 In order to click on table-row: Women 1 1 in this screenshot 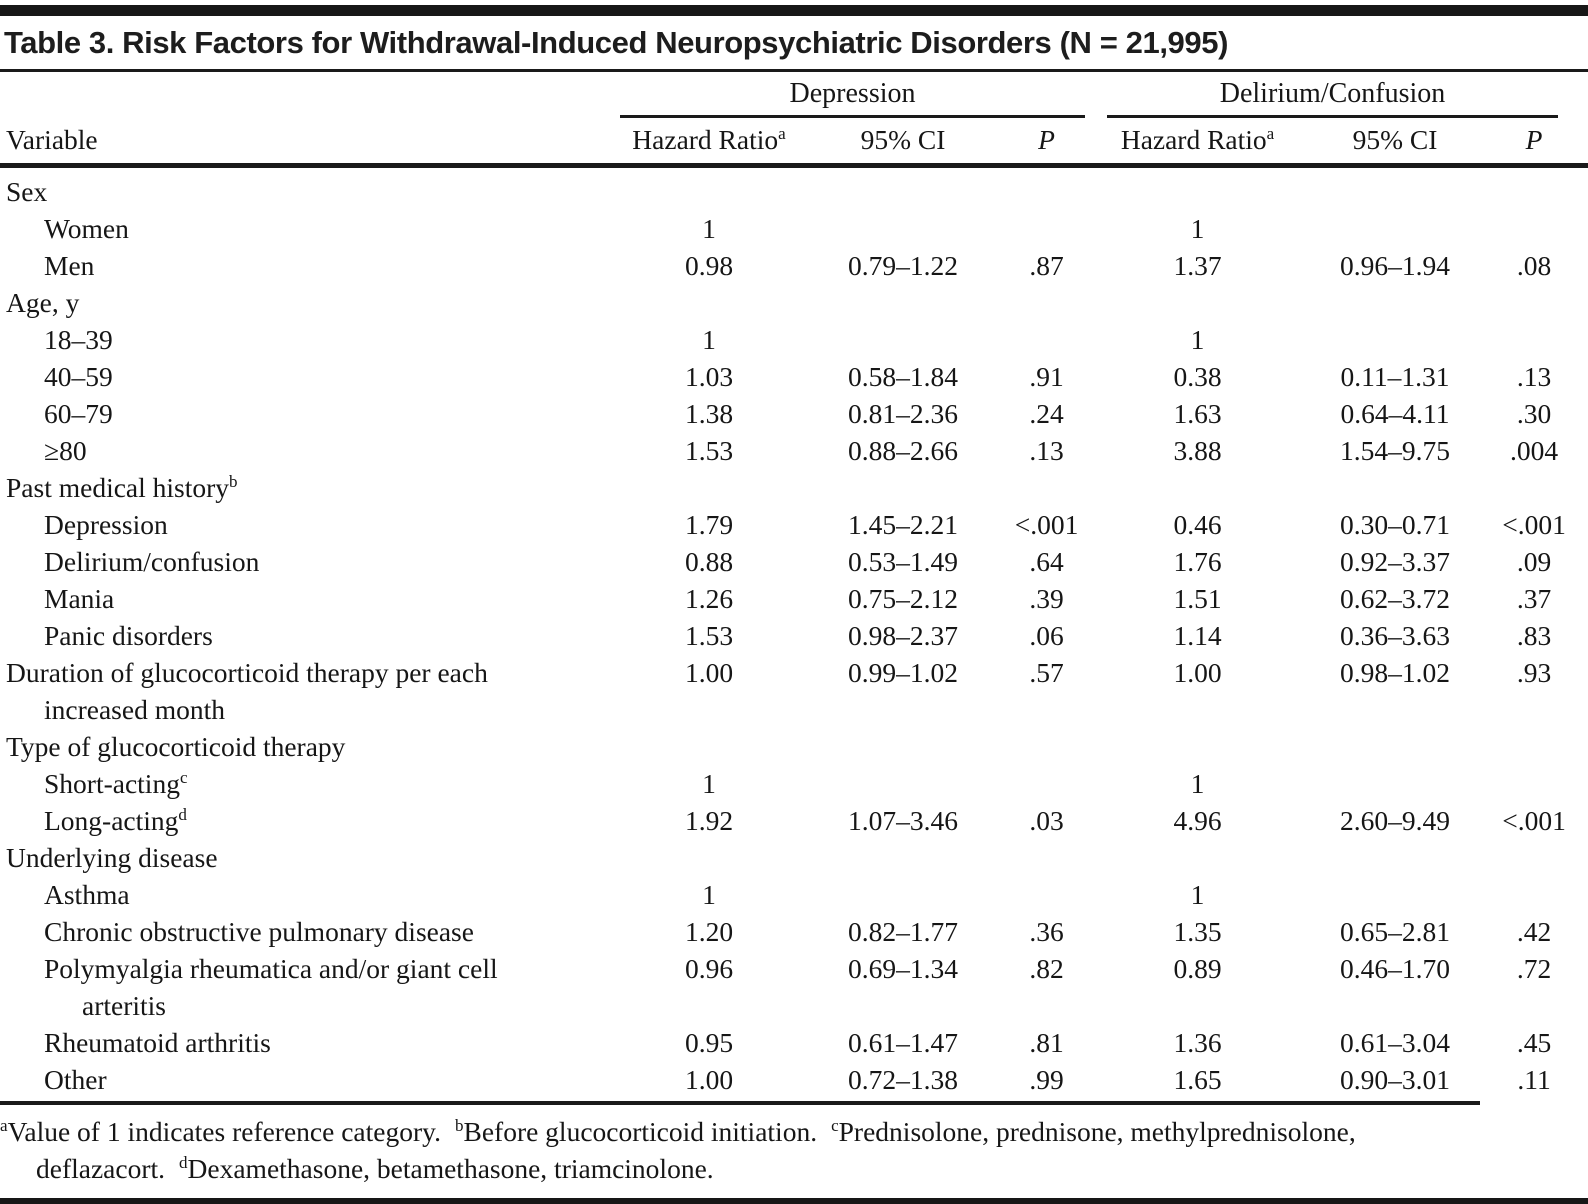, I will do `click(794, 228)`.